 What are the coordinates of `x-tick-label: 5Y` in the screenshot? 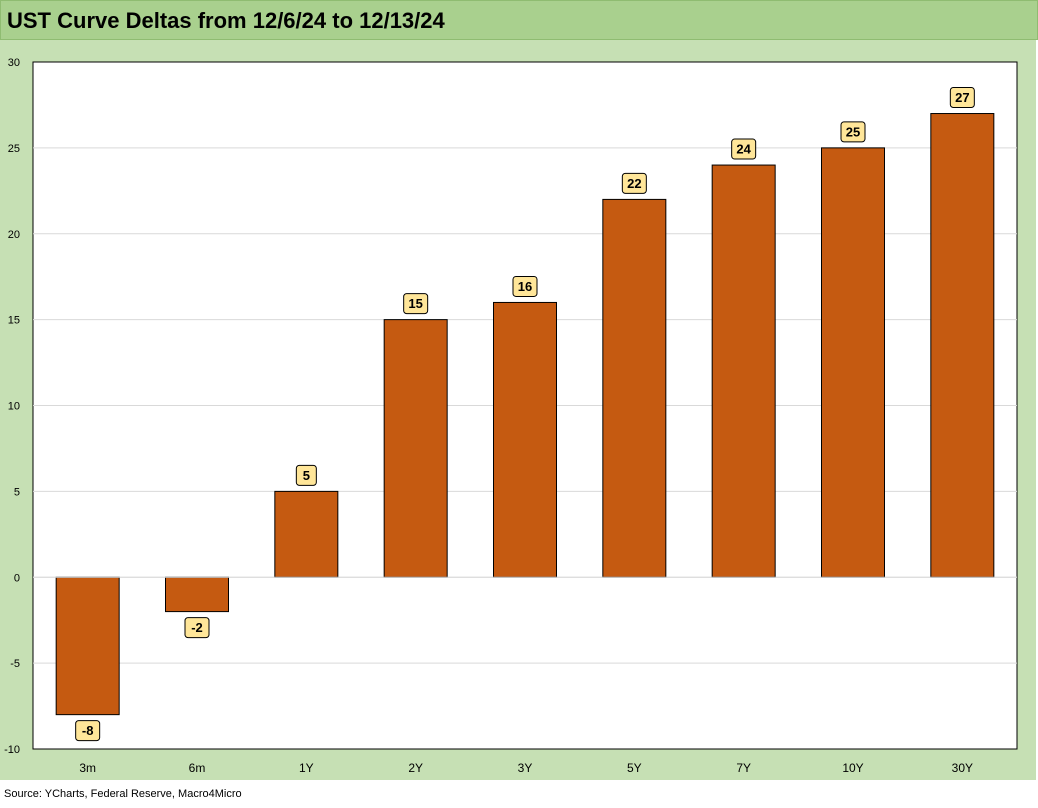 It's located at (634, 768).